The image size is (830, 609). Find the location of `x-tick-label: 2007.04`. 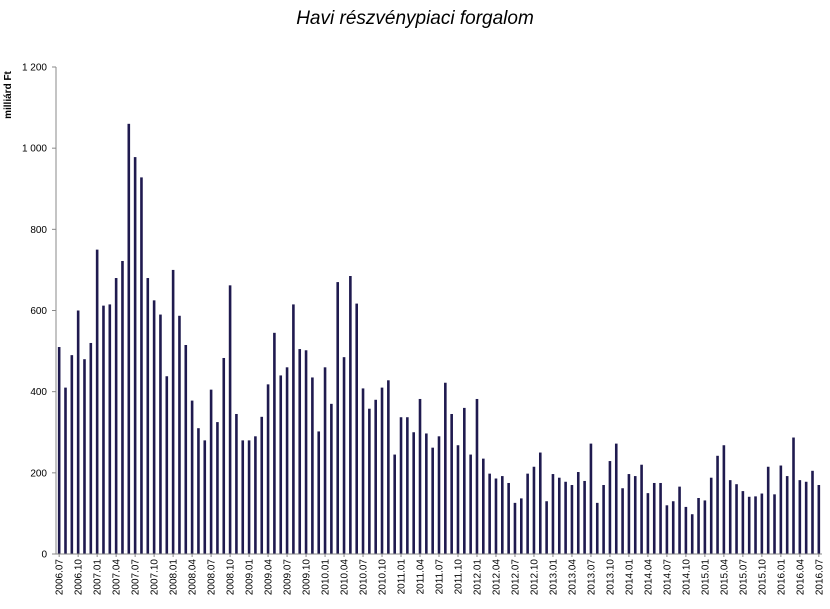

x-tick-label: 2007.04 is located at coordinates (117, 577).